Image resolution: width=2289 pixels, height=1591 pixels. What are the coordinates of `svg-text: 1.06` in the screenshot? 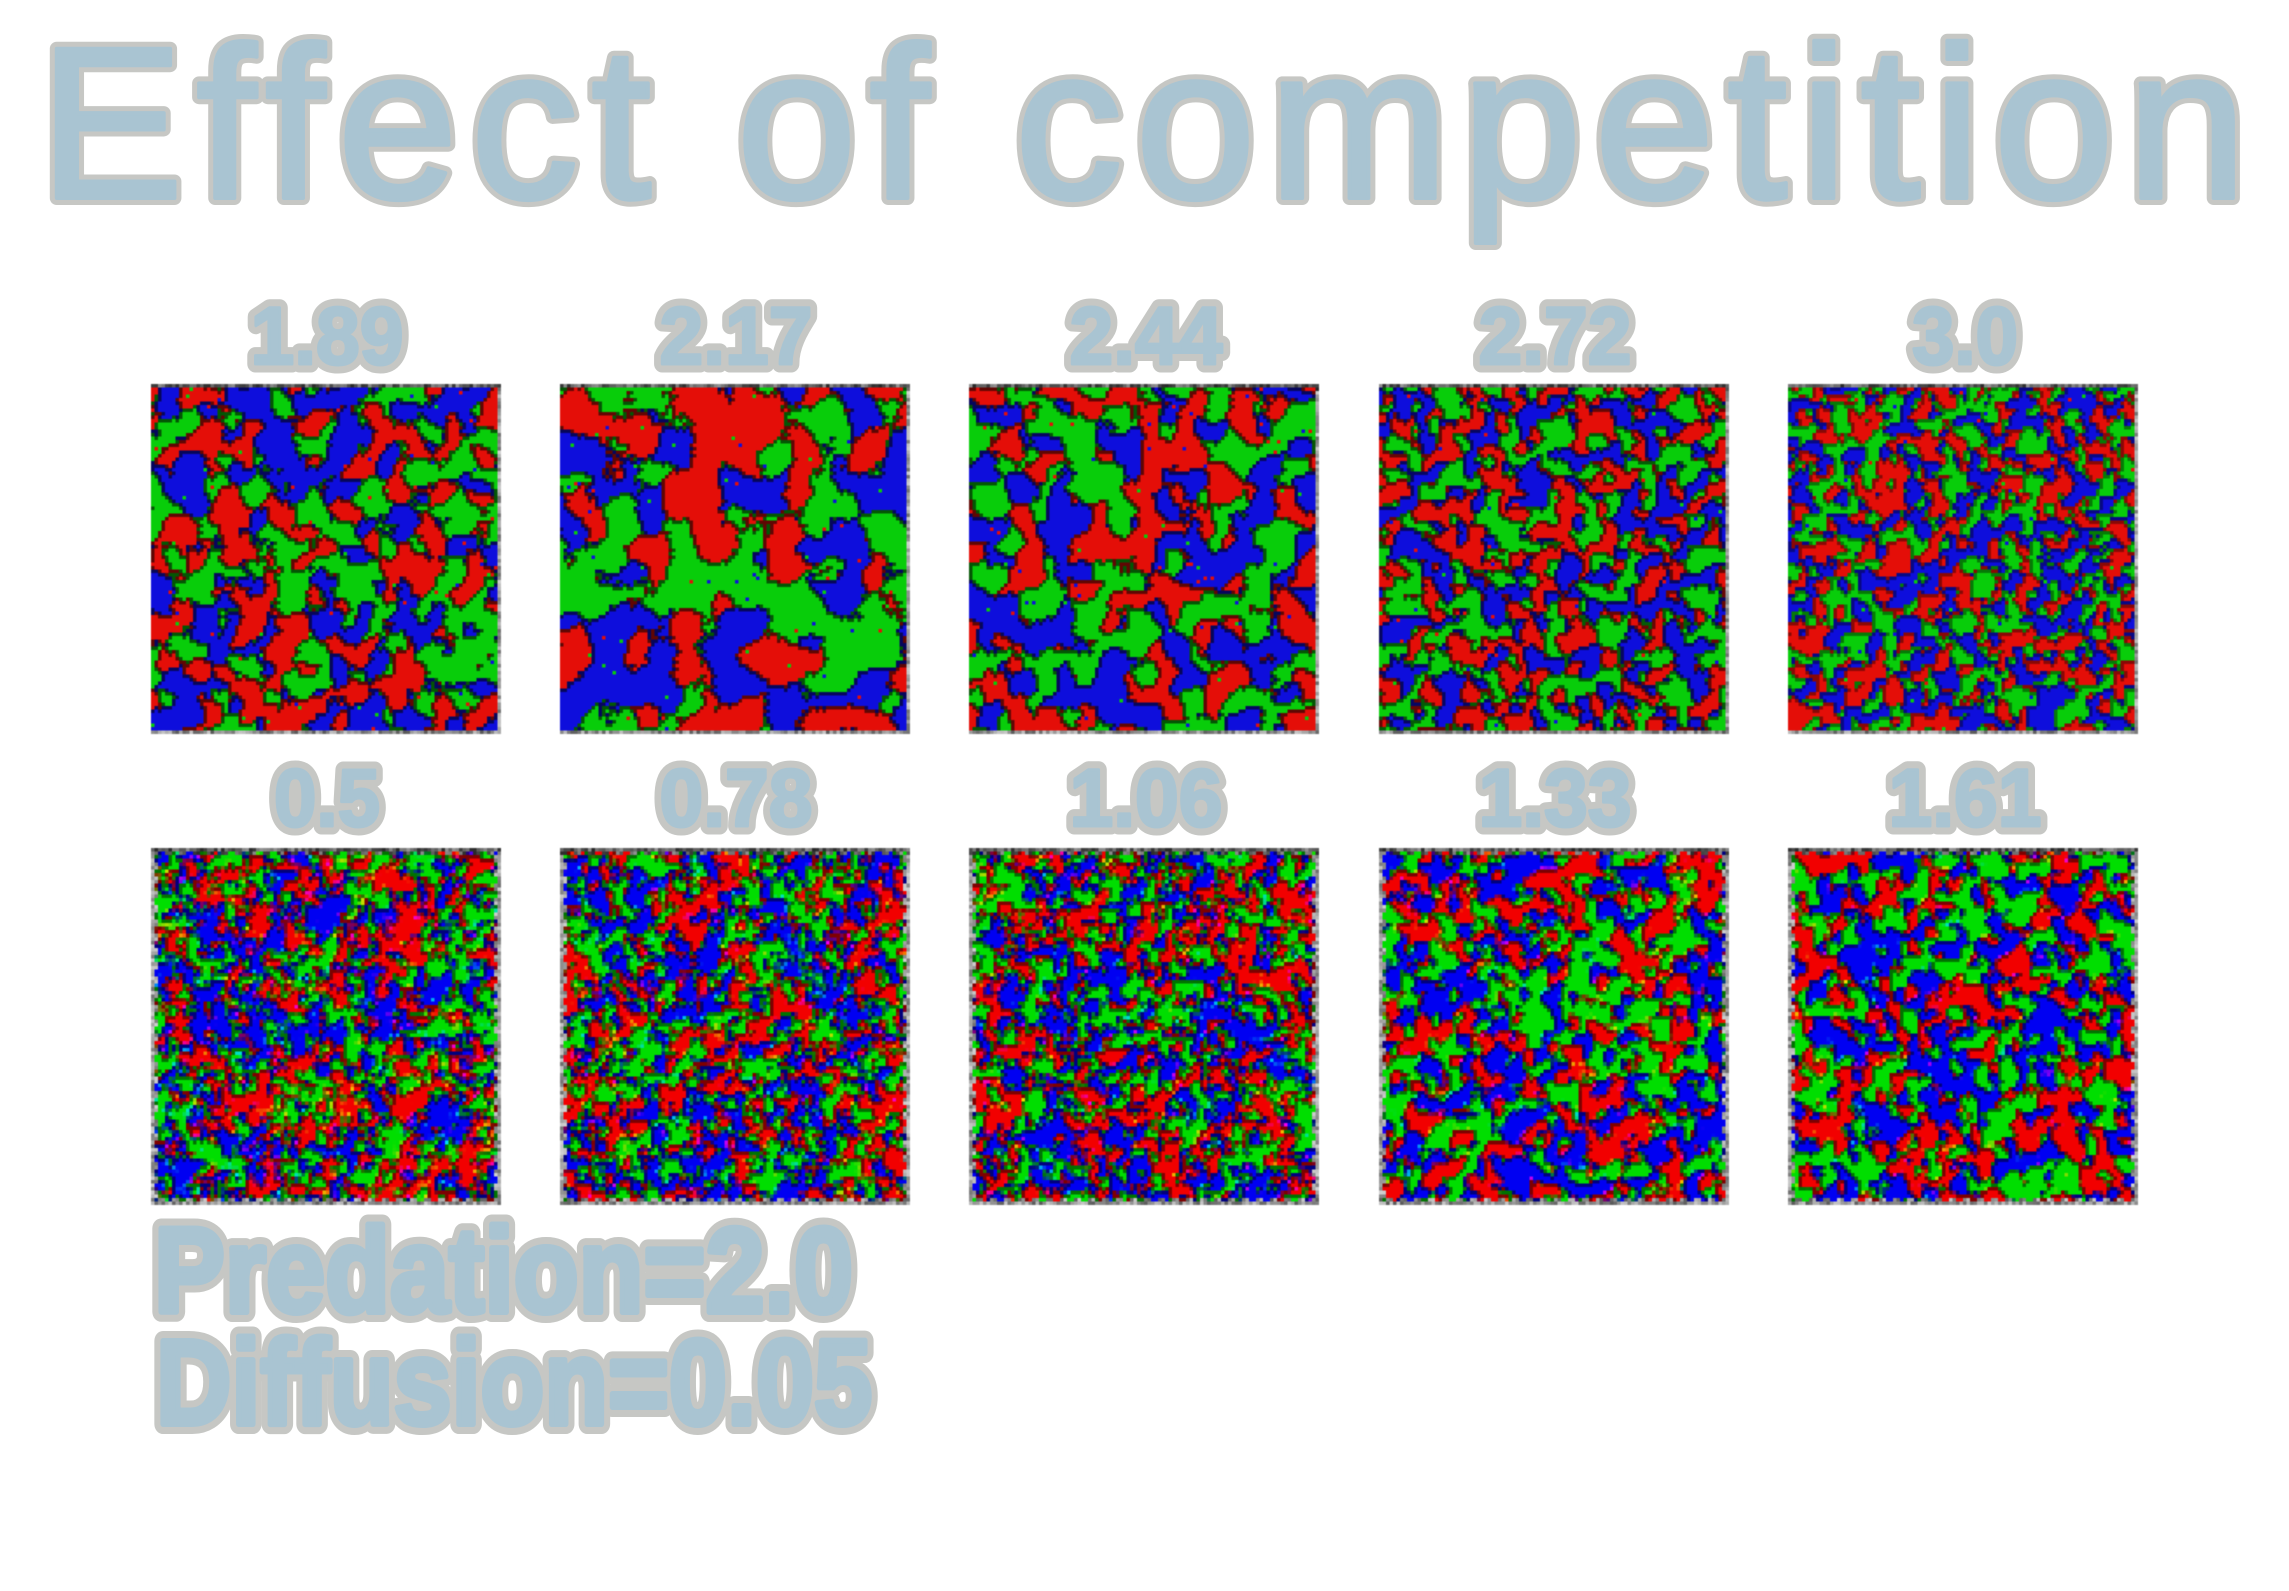 It's located at (1146, 798).